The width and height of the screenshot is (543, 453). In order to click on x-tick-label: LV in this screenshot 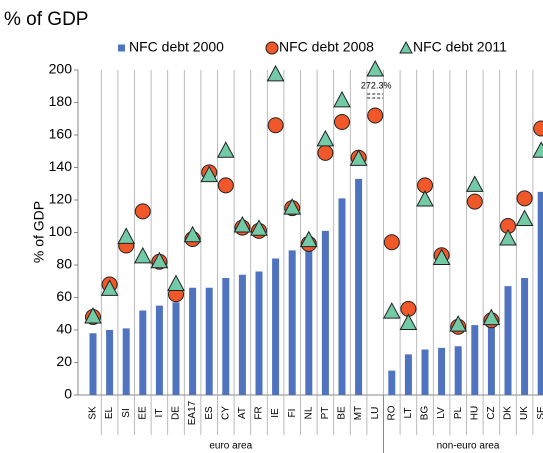, I will do `click(441, 413)`.